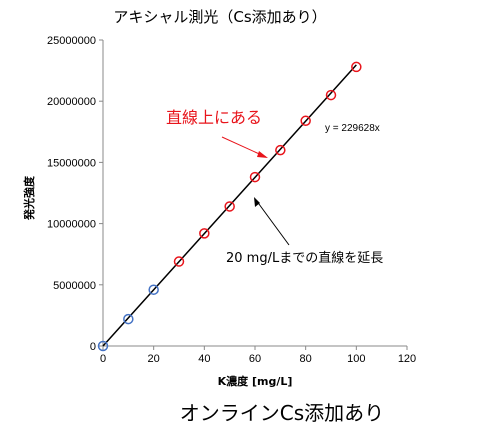 This screenshot has height=447, width=481. Describe the element at coordinates (407, 359) in the screenshot. I see `x-tick-label: 120` at that location.